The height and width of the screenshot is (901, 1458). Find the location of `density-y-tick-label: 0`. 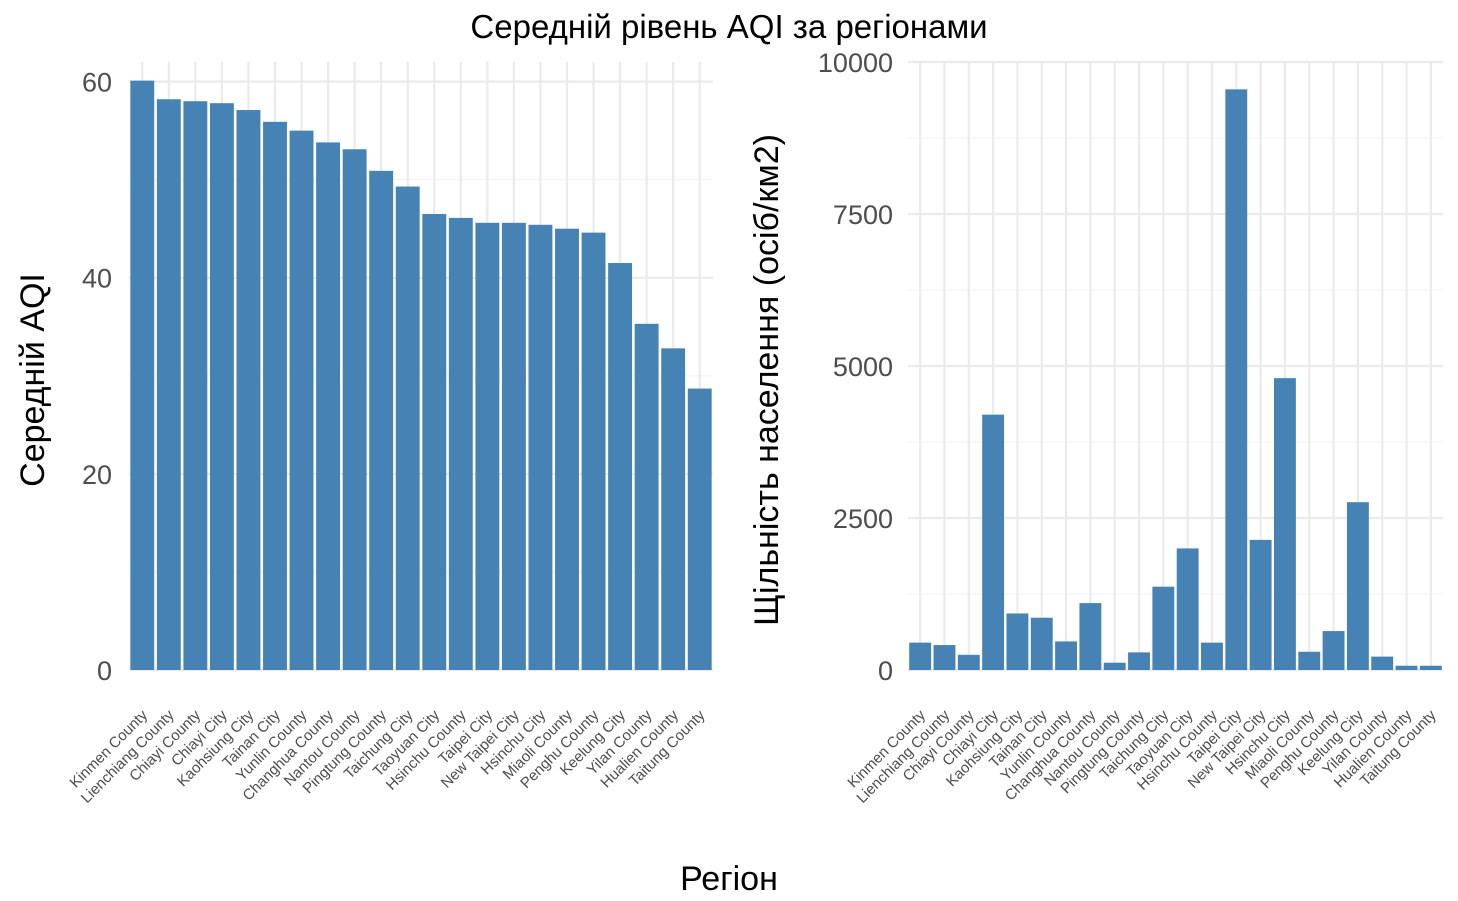

density-y-tick-label: 0 is located at coordinates (885, 671).